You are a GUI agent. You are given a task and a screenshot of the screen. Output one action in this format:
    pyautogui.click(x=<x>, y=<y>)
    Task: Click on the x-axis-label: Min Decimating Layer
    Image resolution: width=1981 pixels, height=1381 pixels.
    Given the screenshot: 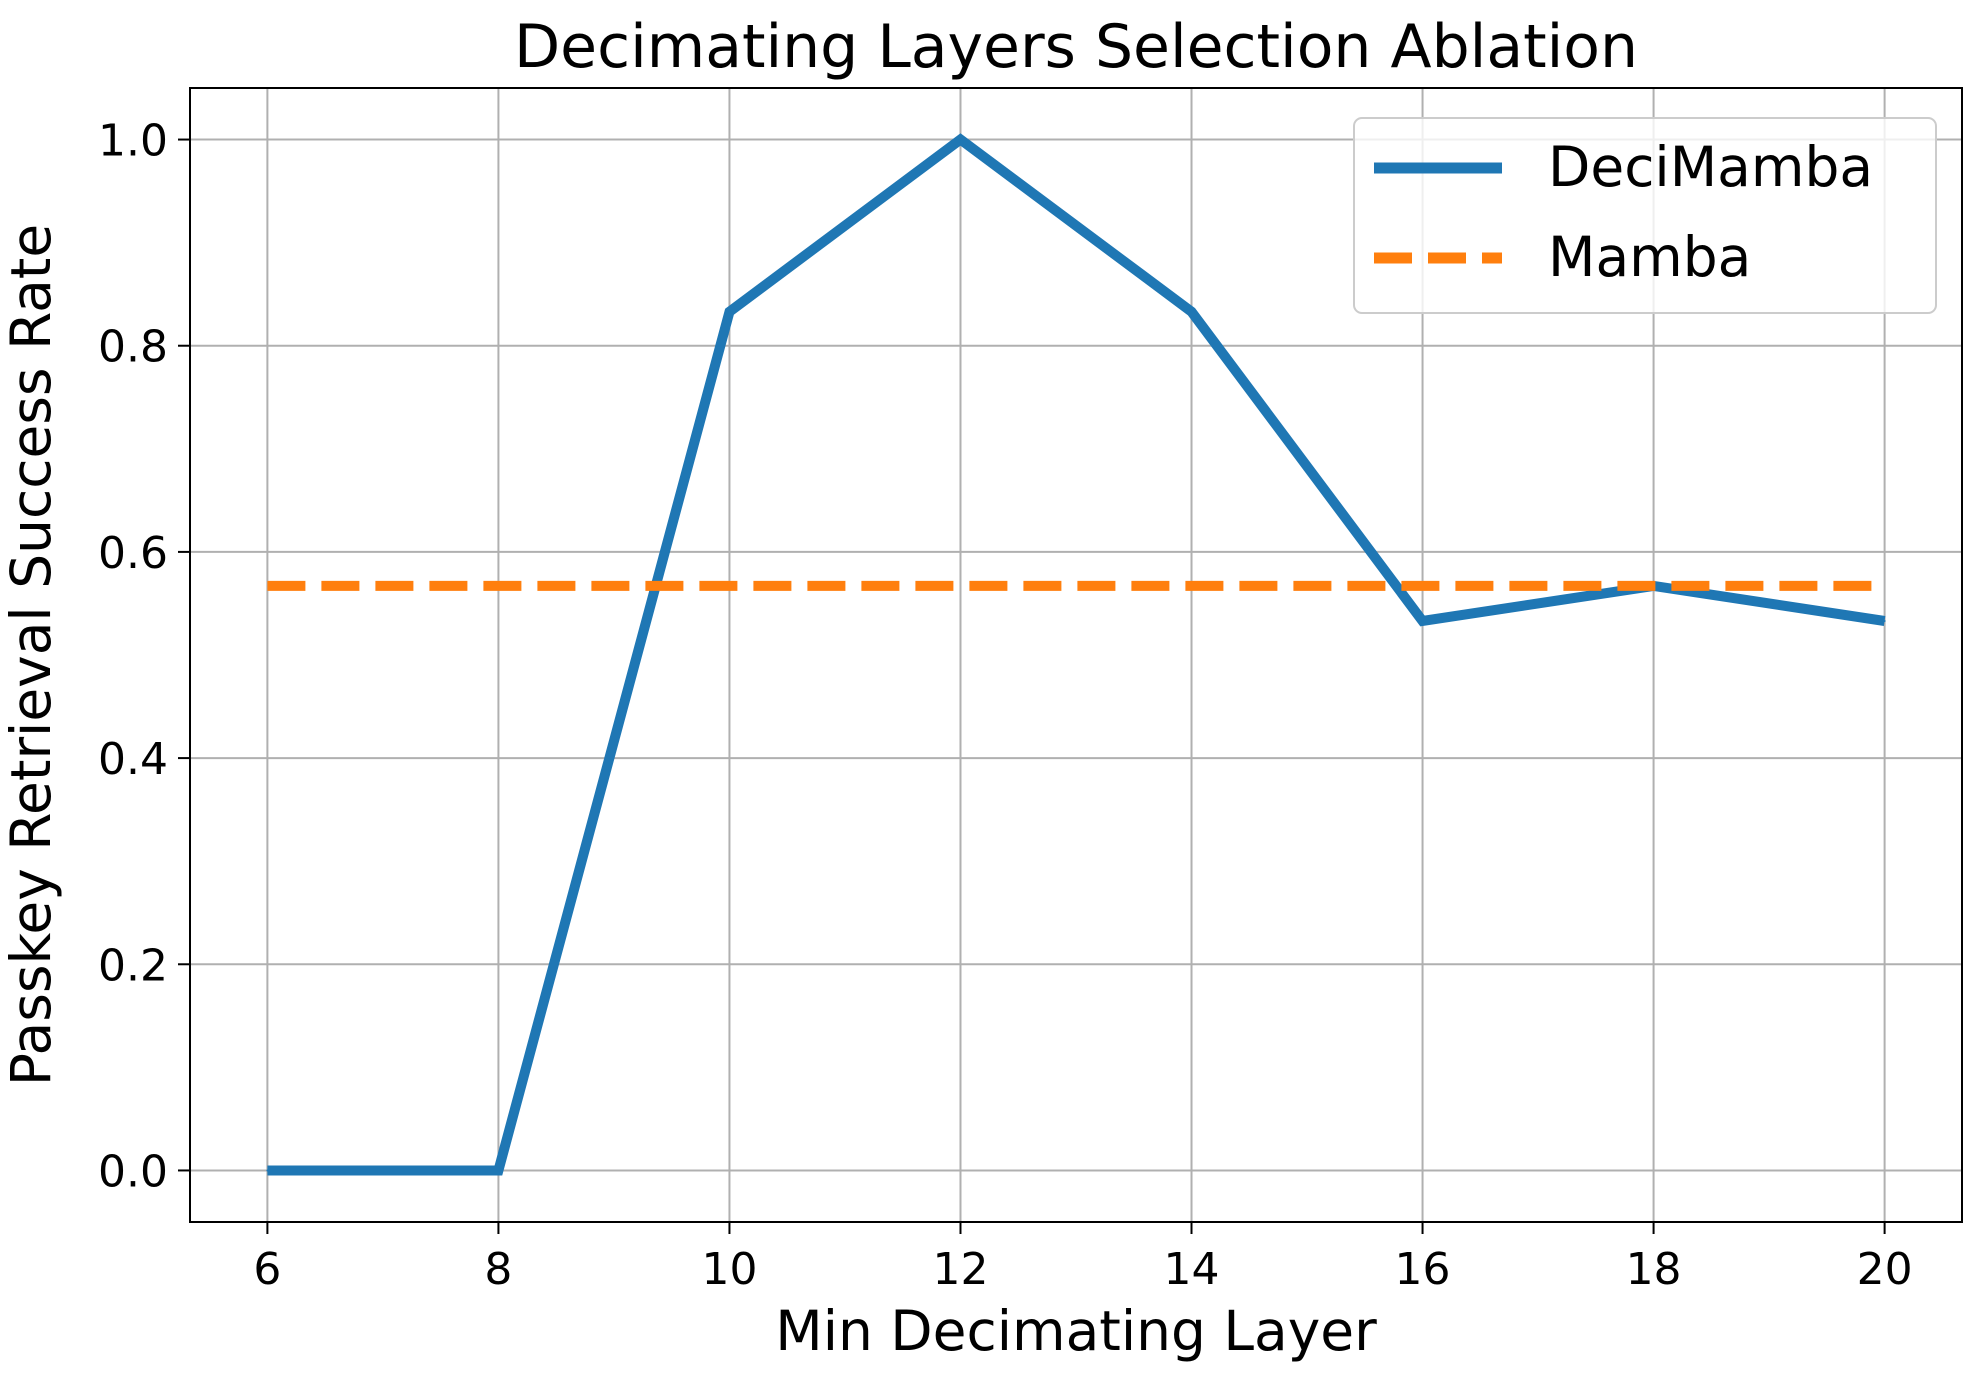 What is the action you would take?
    pyautogui.click(x=1076, y=1331)
    